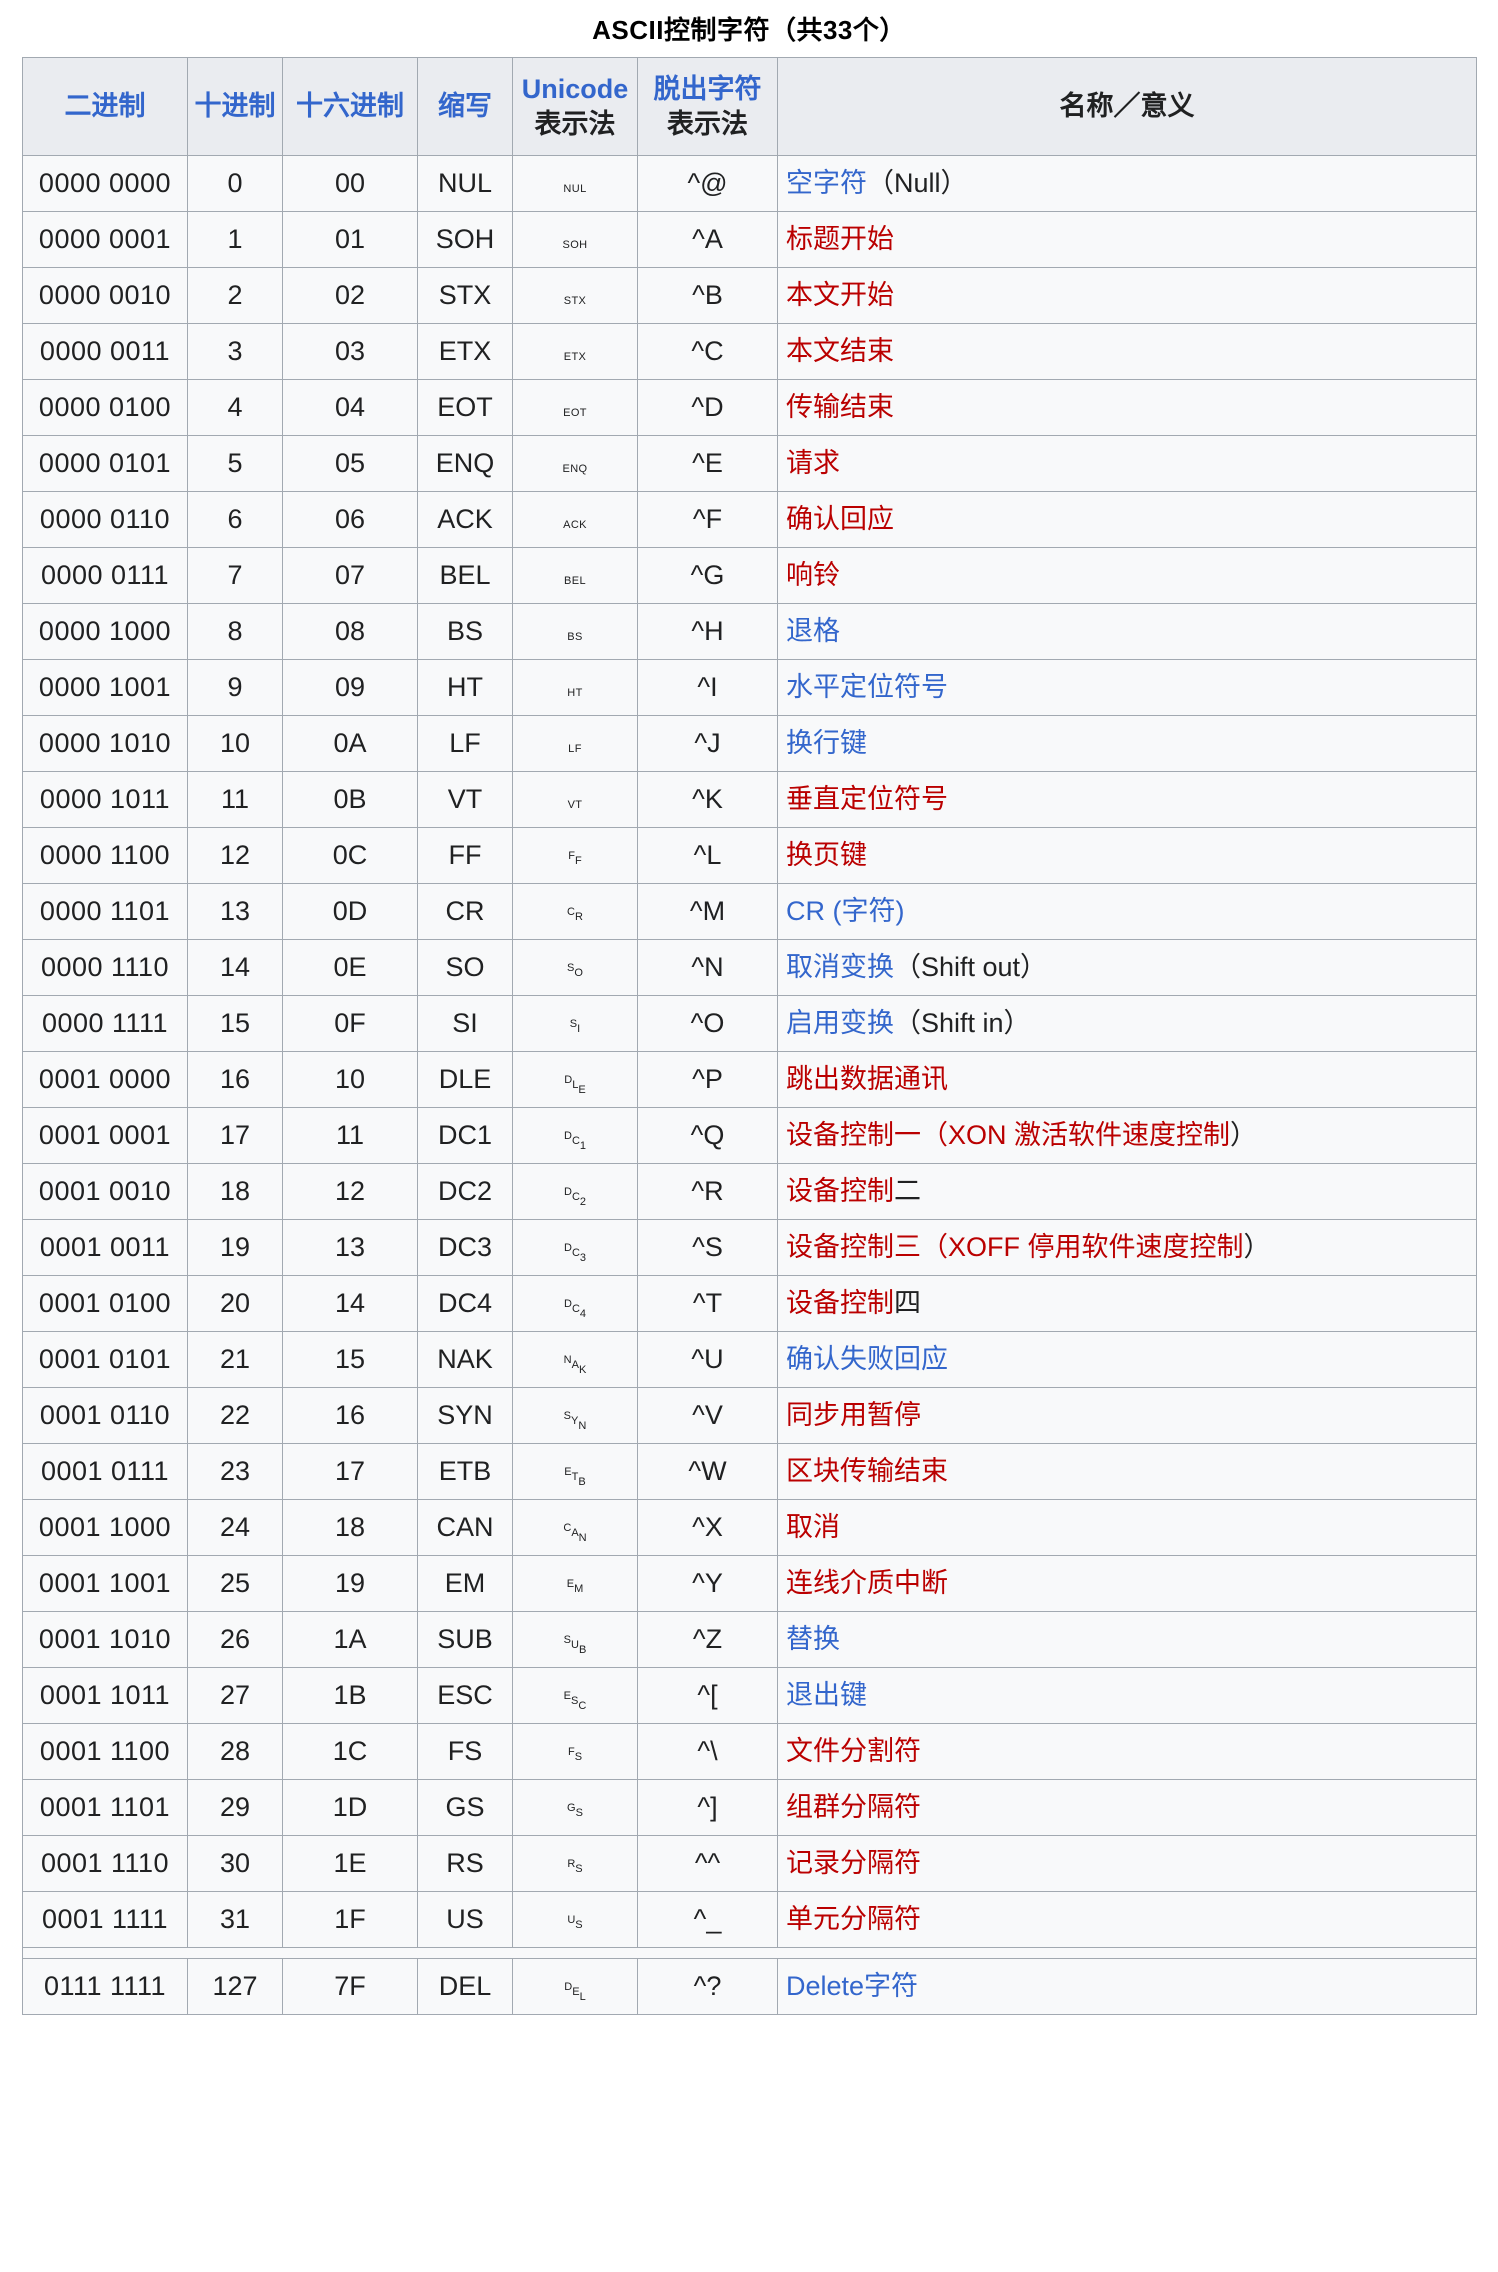  Describe the element at coordinates (867, 1359) in the screenshot. I see `name-link: 确认失败回应` at that location.